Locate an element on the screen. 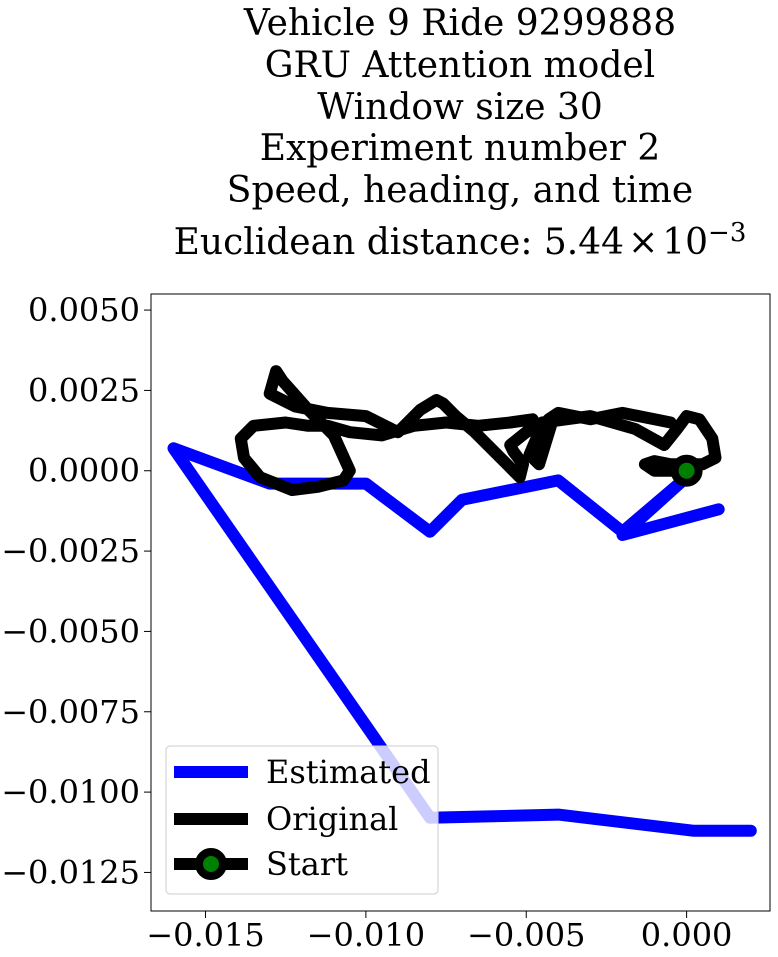 The image size is (778, 957). y-tick-label: −0.0050 is located at coordinates (70, 631).